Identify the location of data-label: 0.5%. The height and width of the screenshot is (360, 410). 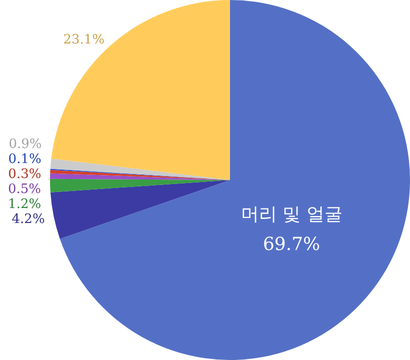
(25, 189).